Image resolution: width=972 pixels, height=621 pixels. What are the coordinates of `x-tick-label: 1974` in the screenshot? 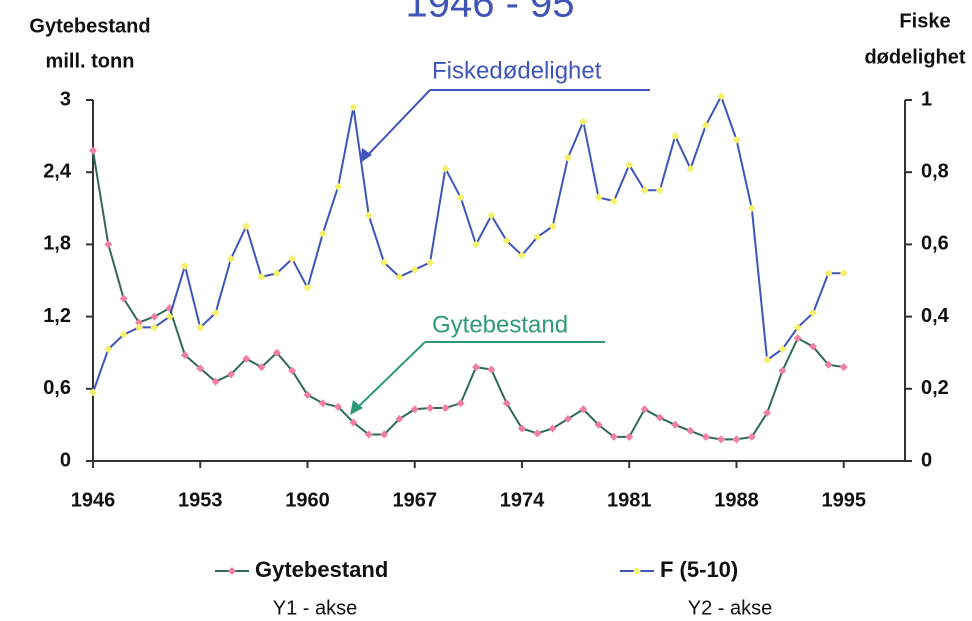 It's located at (522, 500).